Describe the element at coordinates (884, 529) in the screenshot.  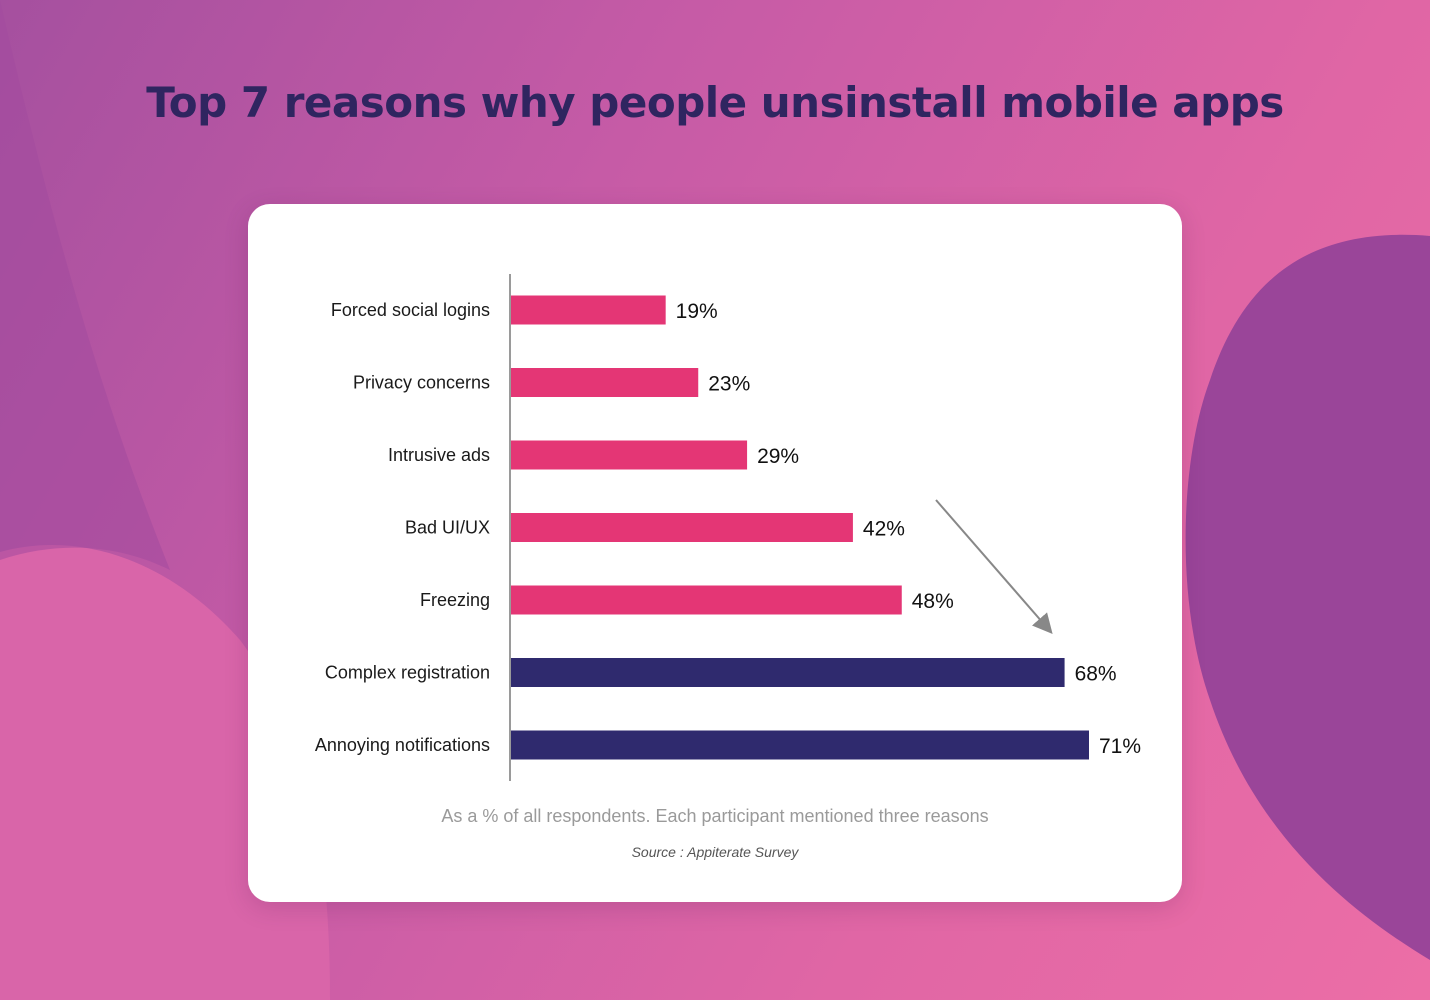
I see `value-label: 42%` at that location.